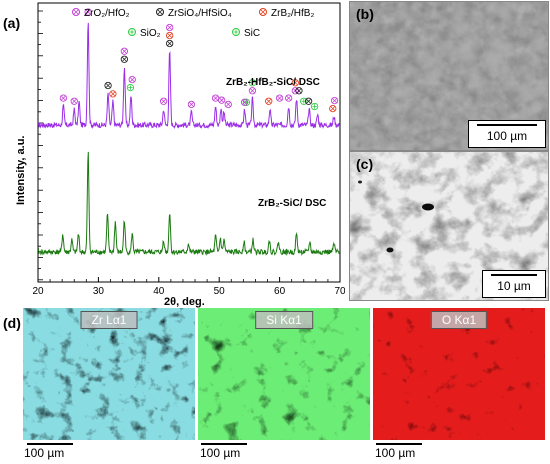  What do you see at coordinates (507, 125) in the screenshot?
I see `scale-bar-b` at bounding box center [507, 125].